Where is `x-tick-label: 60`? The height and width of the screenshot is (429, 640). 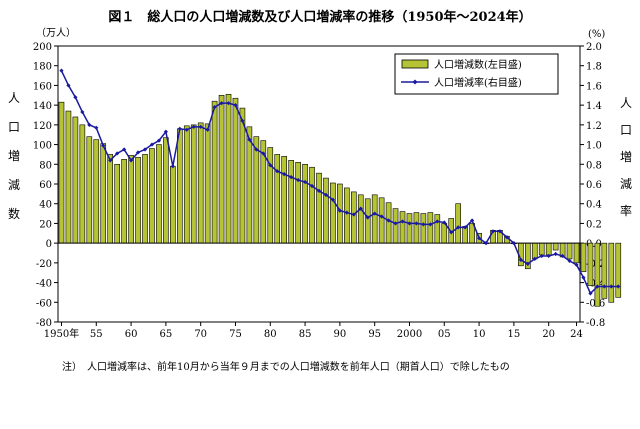 x-tick-label: 60 is located at coordinates (131, 334).